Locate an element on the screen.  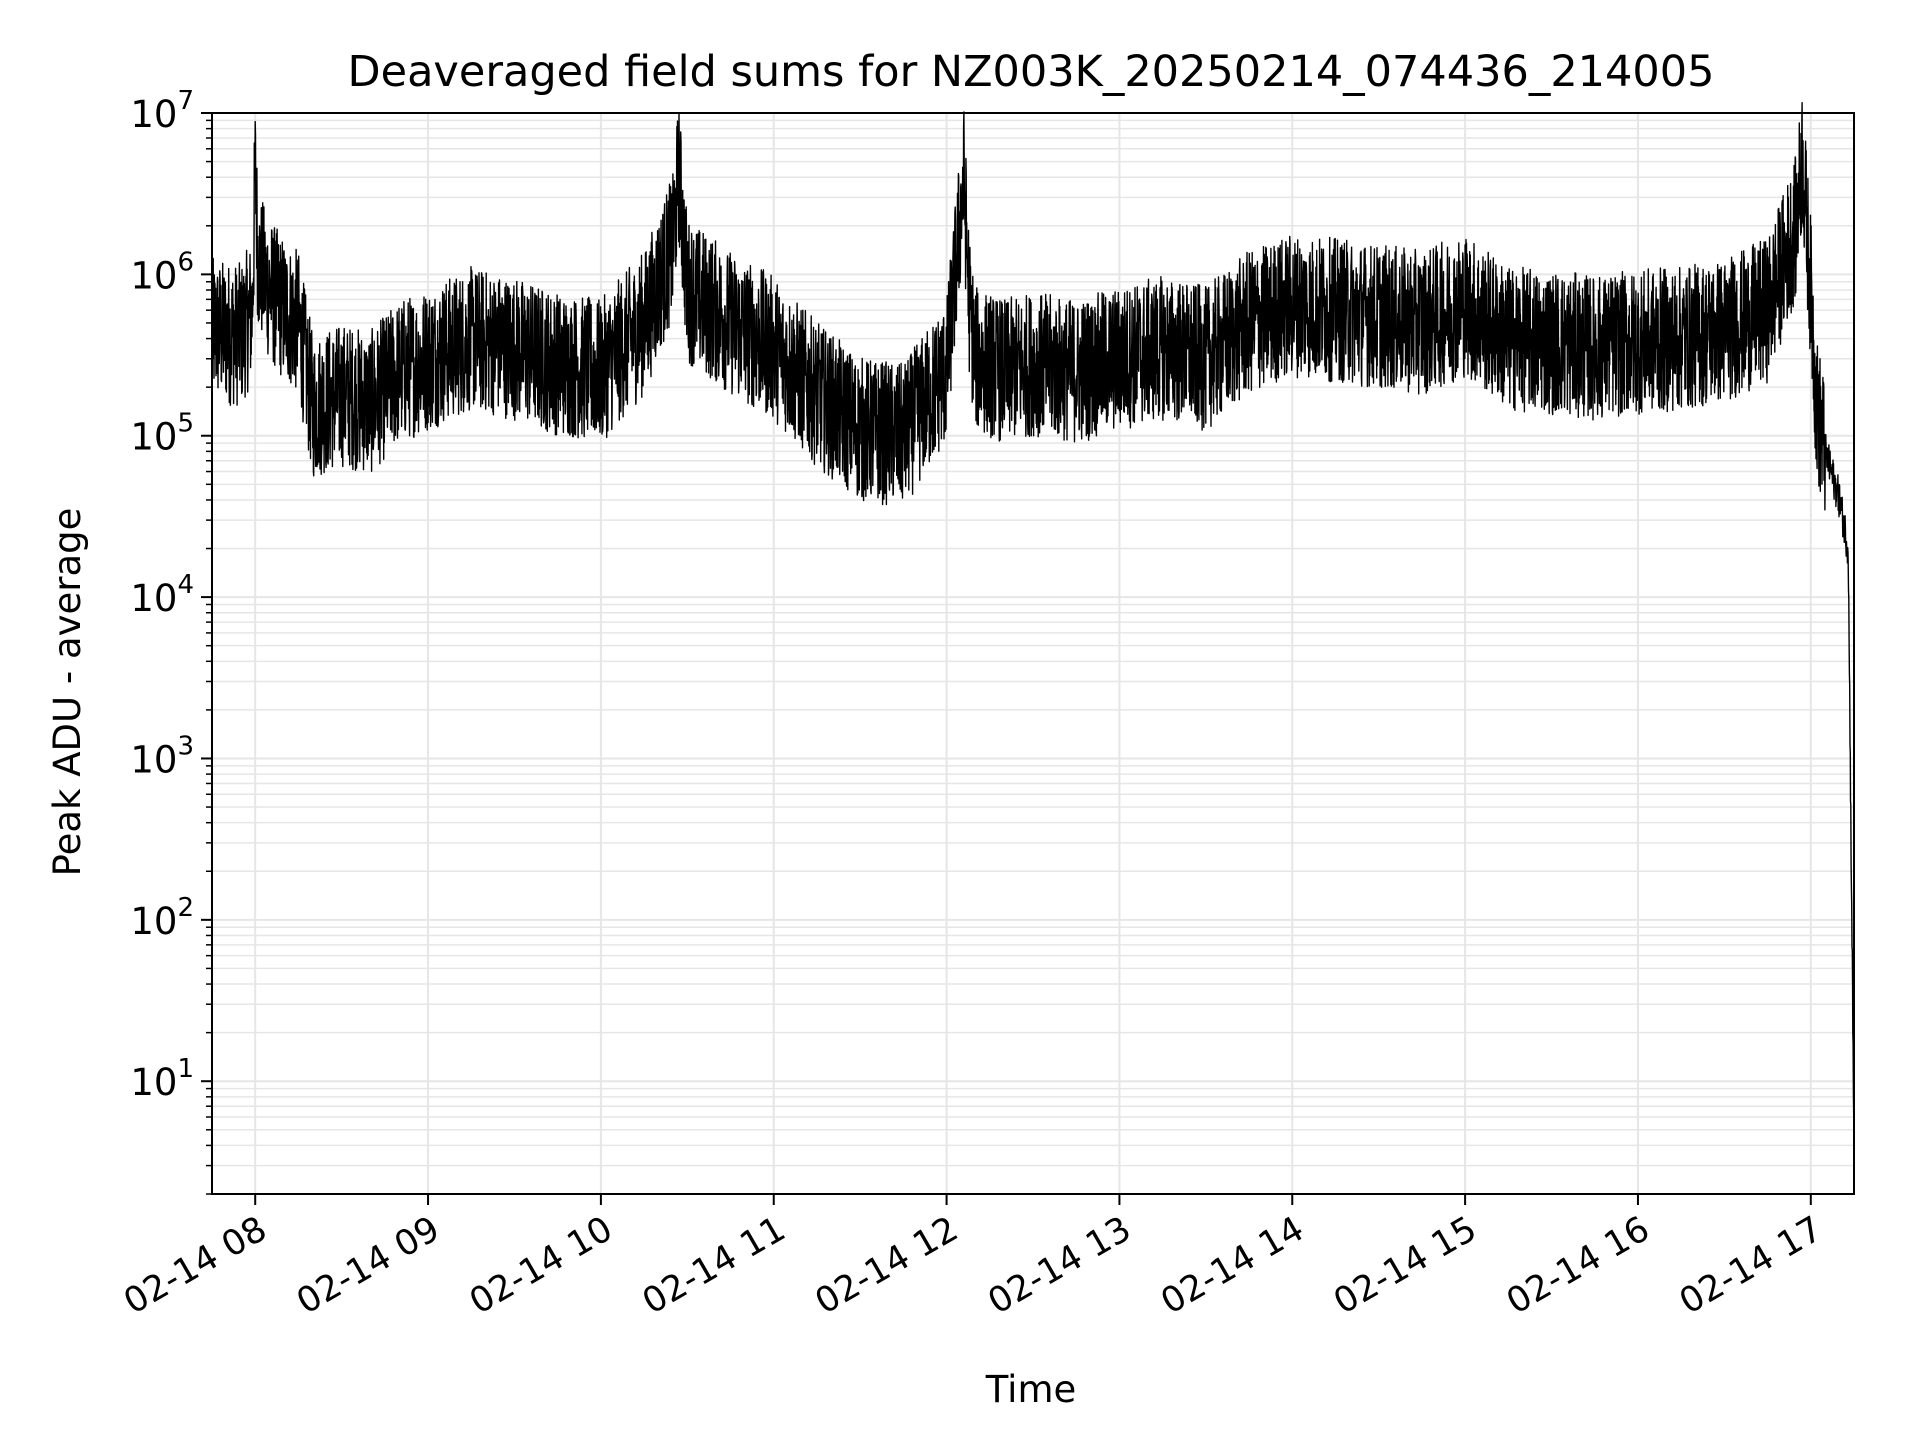
x-axis-label: Time is located at coordinates (1031, 1389).